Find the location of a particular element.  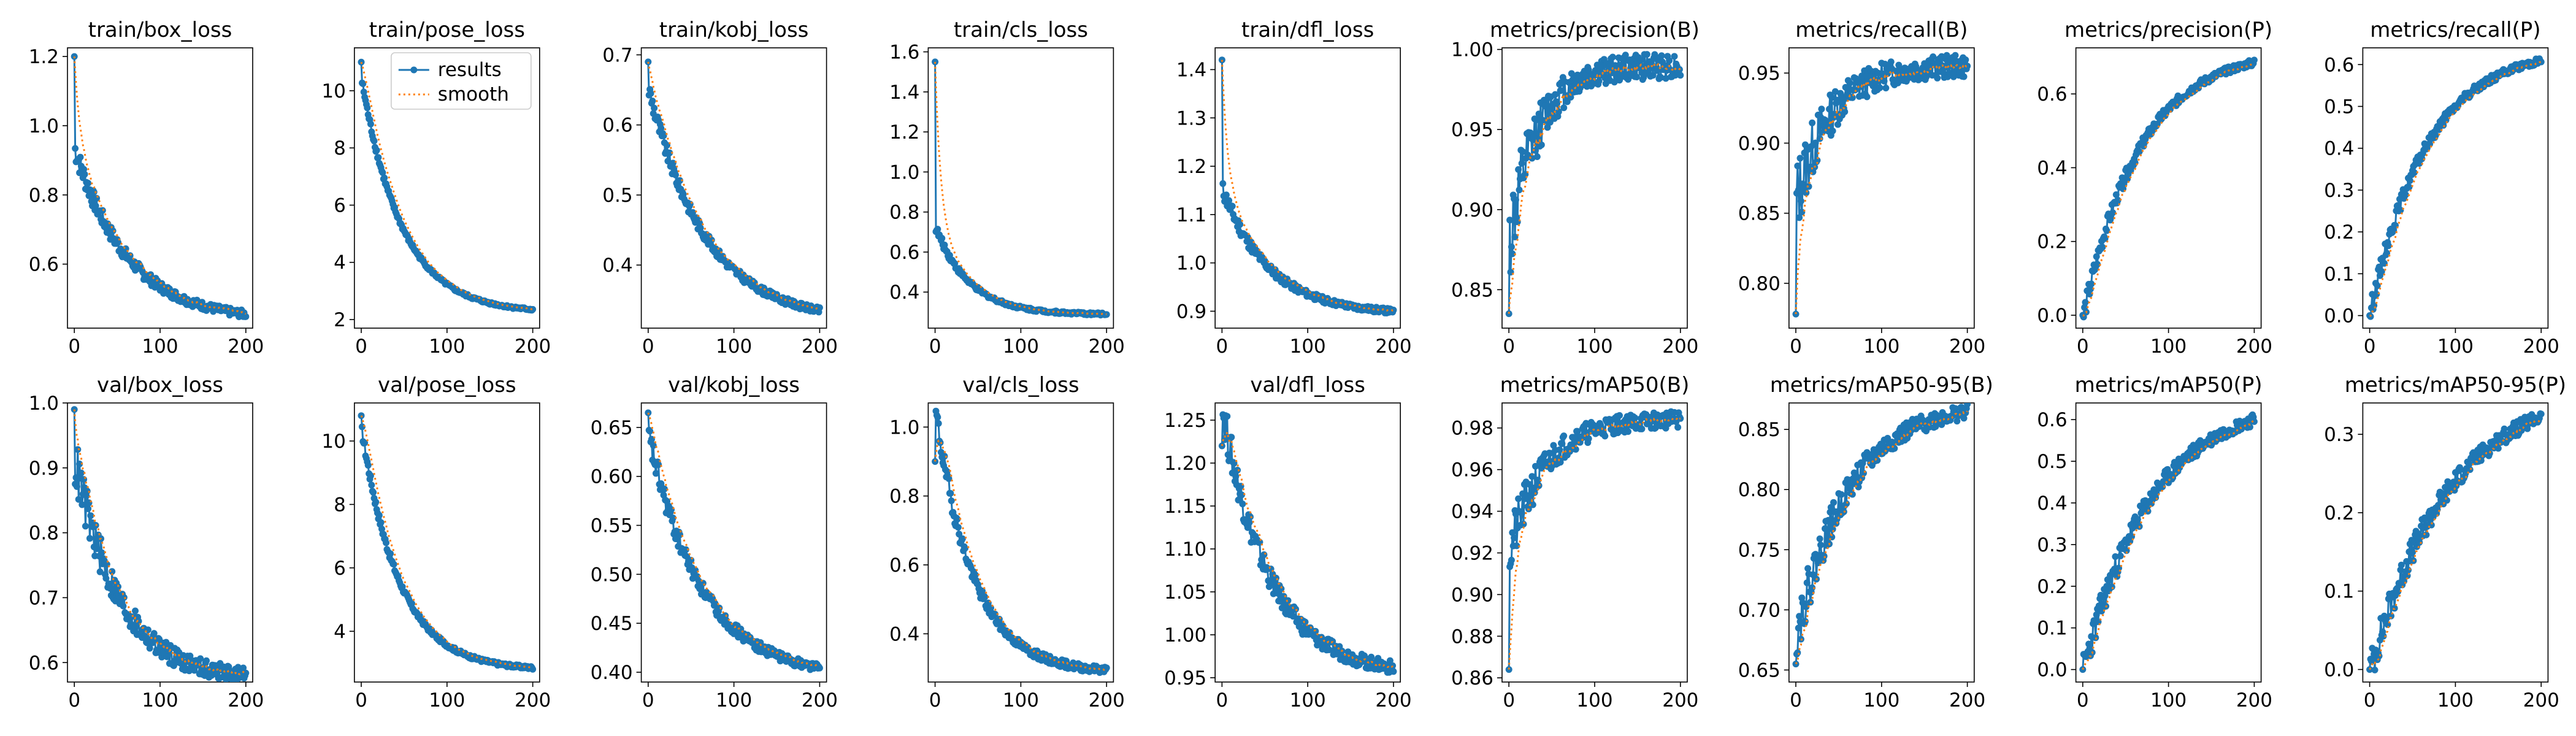

y-tick-label: 0.0 is located at coordinates (2052, 670).